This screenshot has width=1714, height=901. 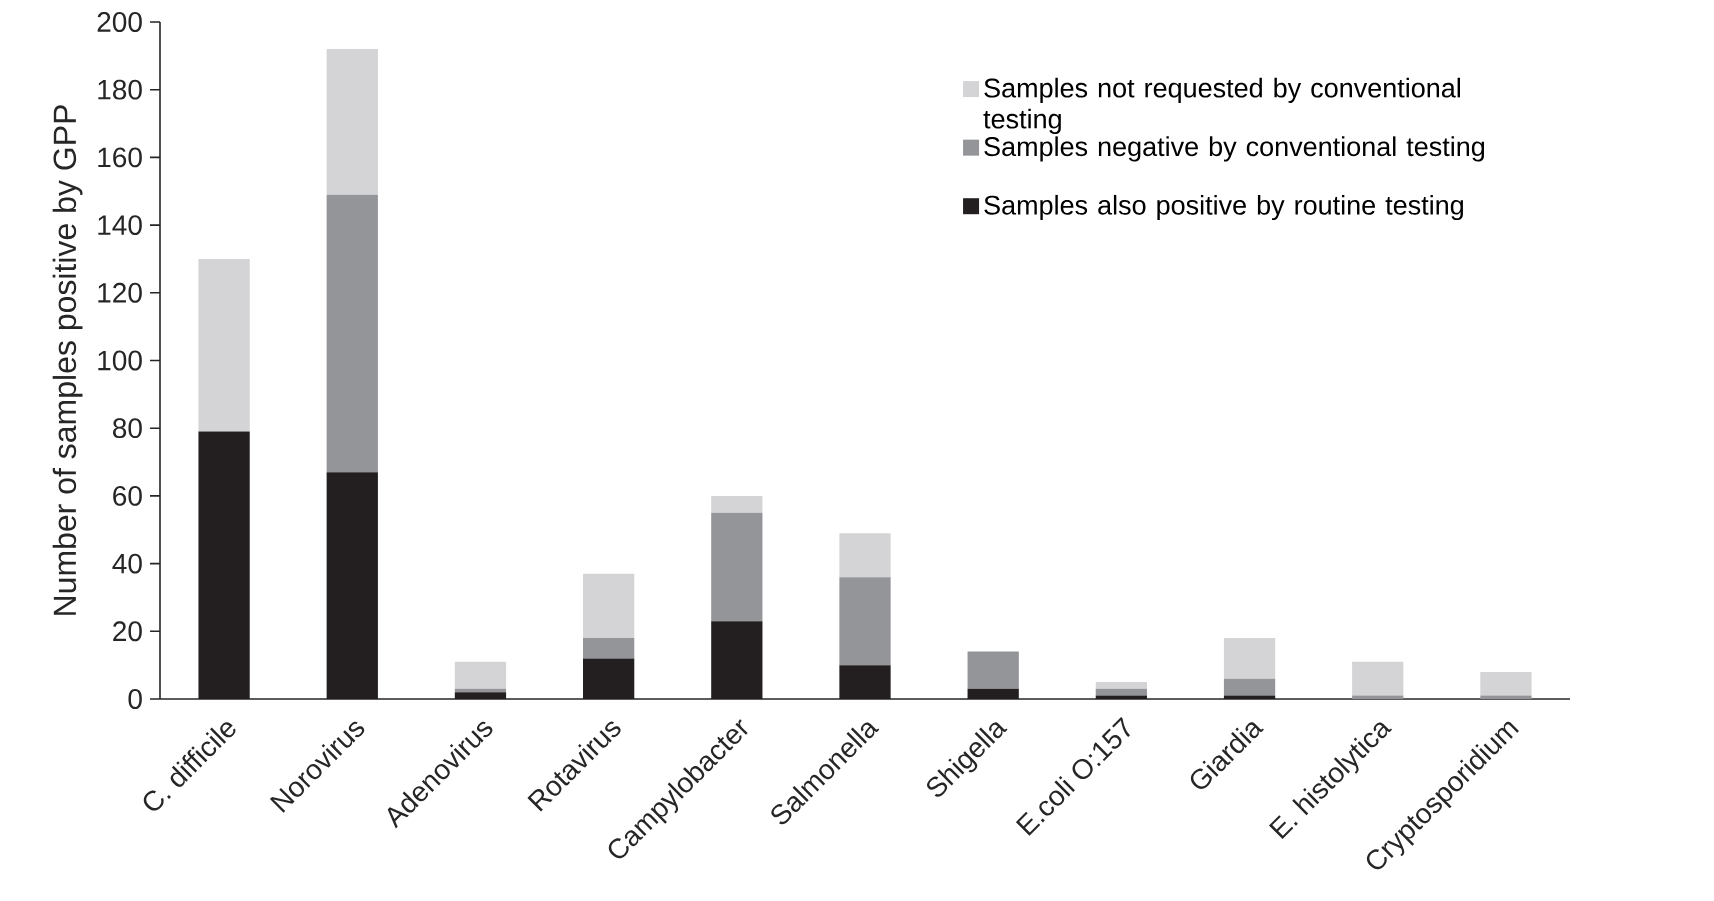 What do you see at coordinates (127, 563) in the screenshot?
I see `y-tick-label: 40` at bounding box center [127, 563].